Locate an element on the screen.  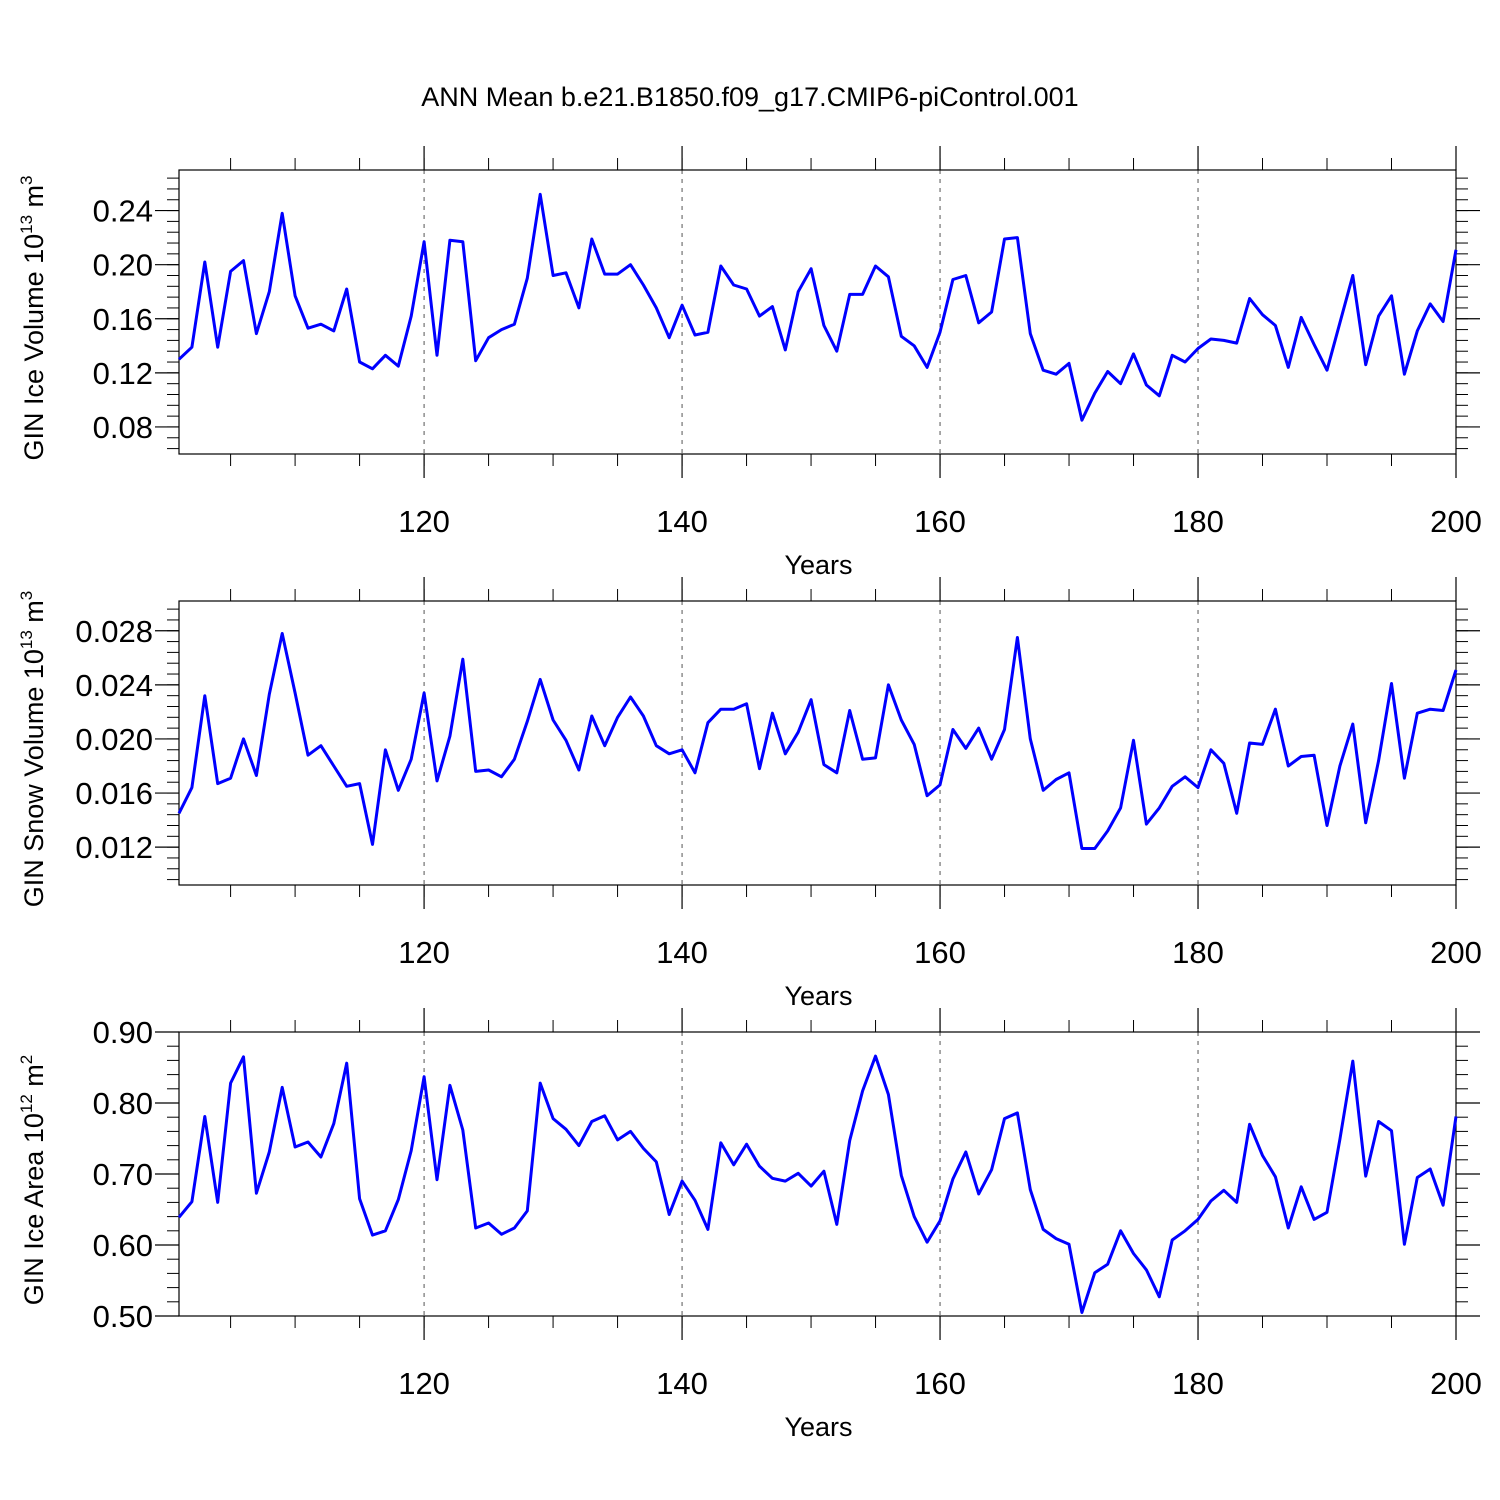
y-tick-label: 0.50 is located at coordinates (123, 1316).